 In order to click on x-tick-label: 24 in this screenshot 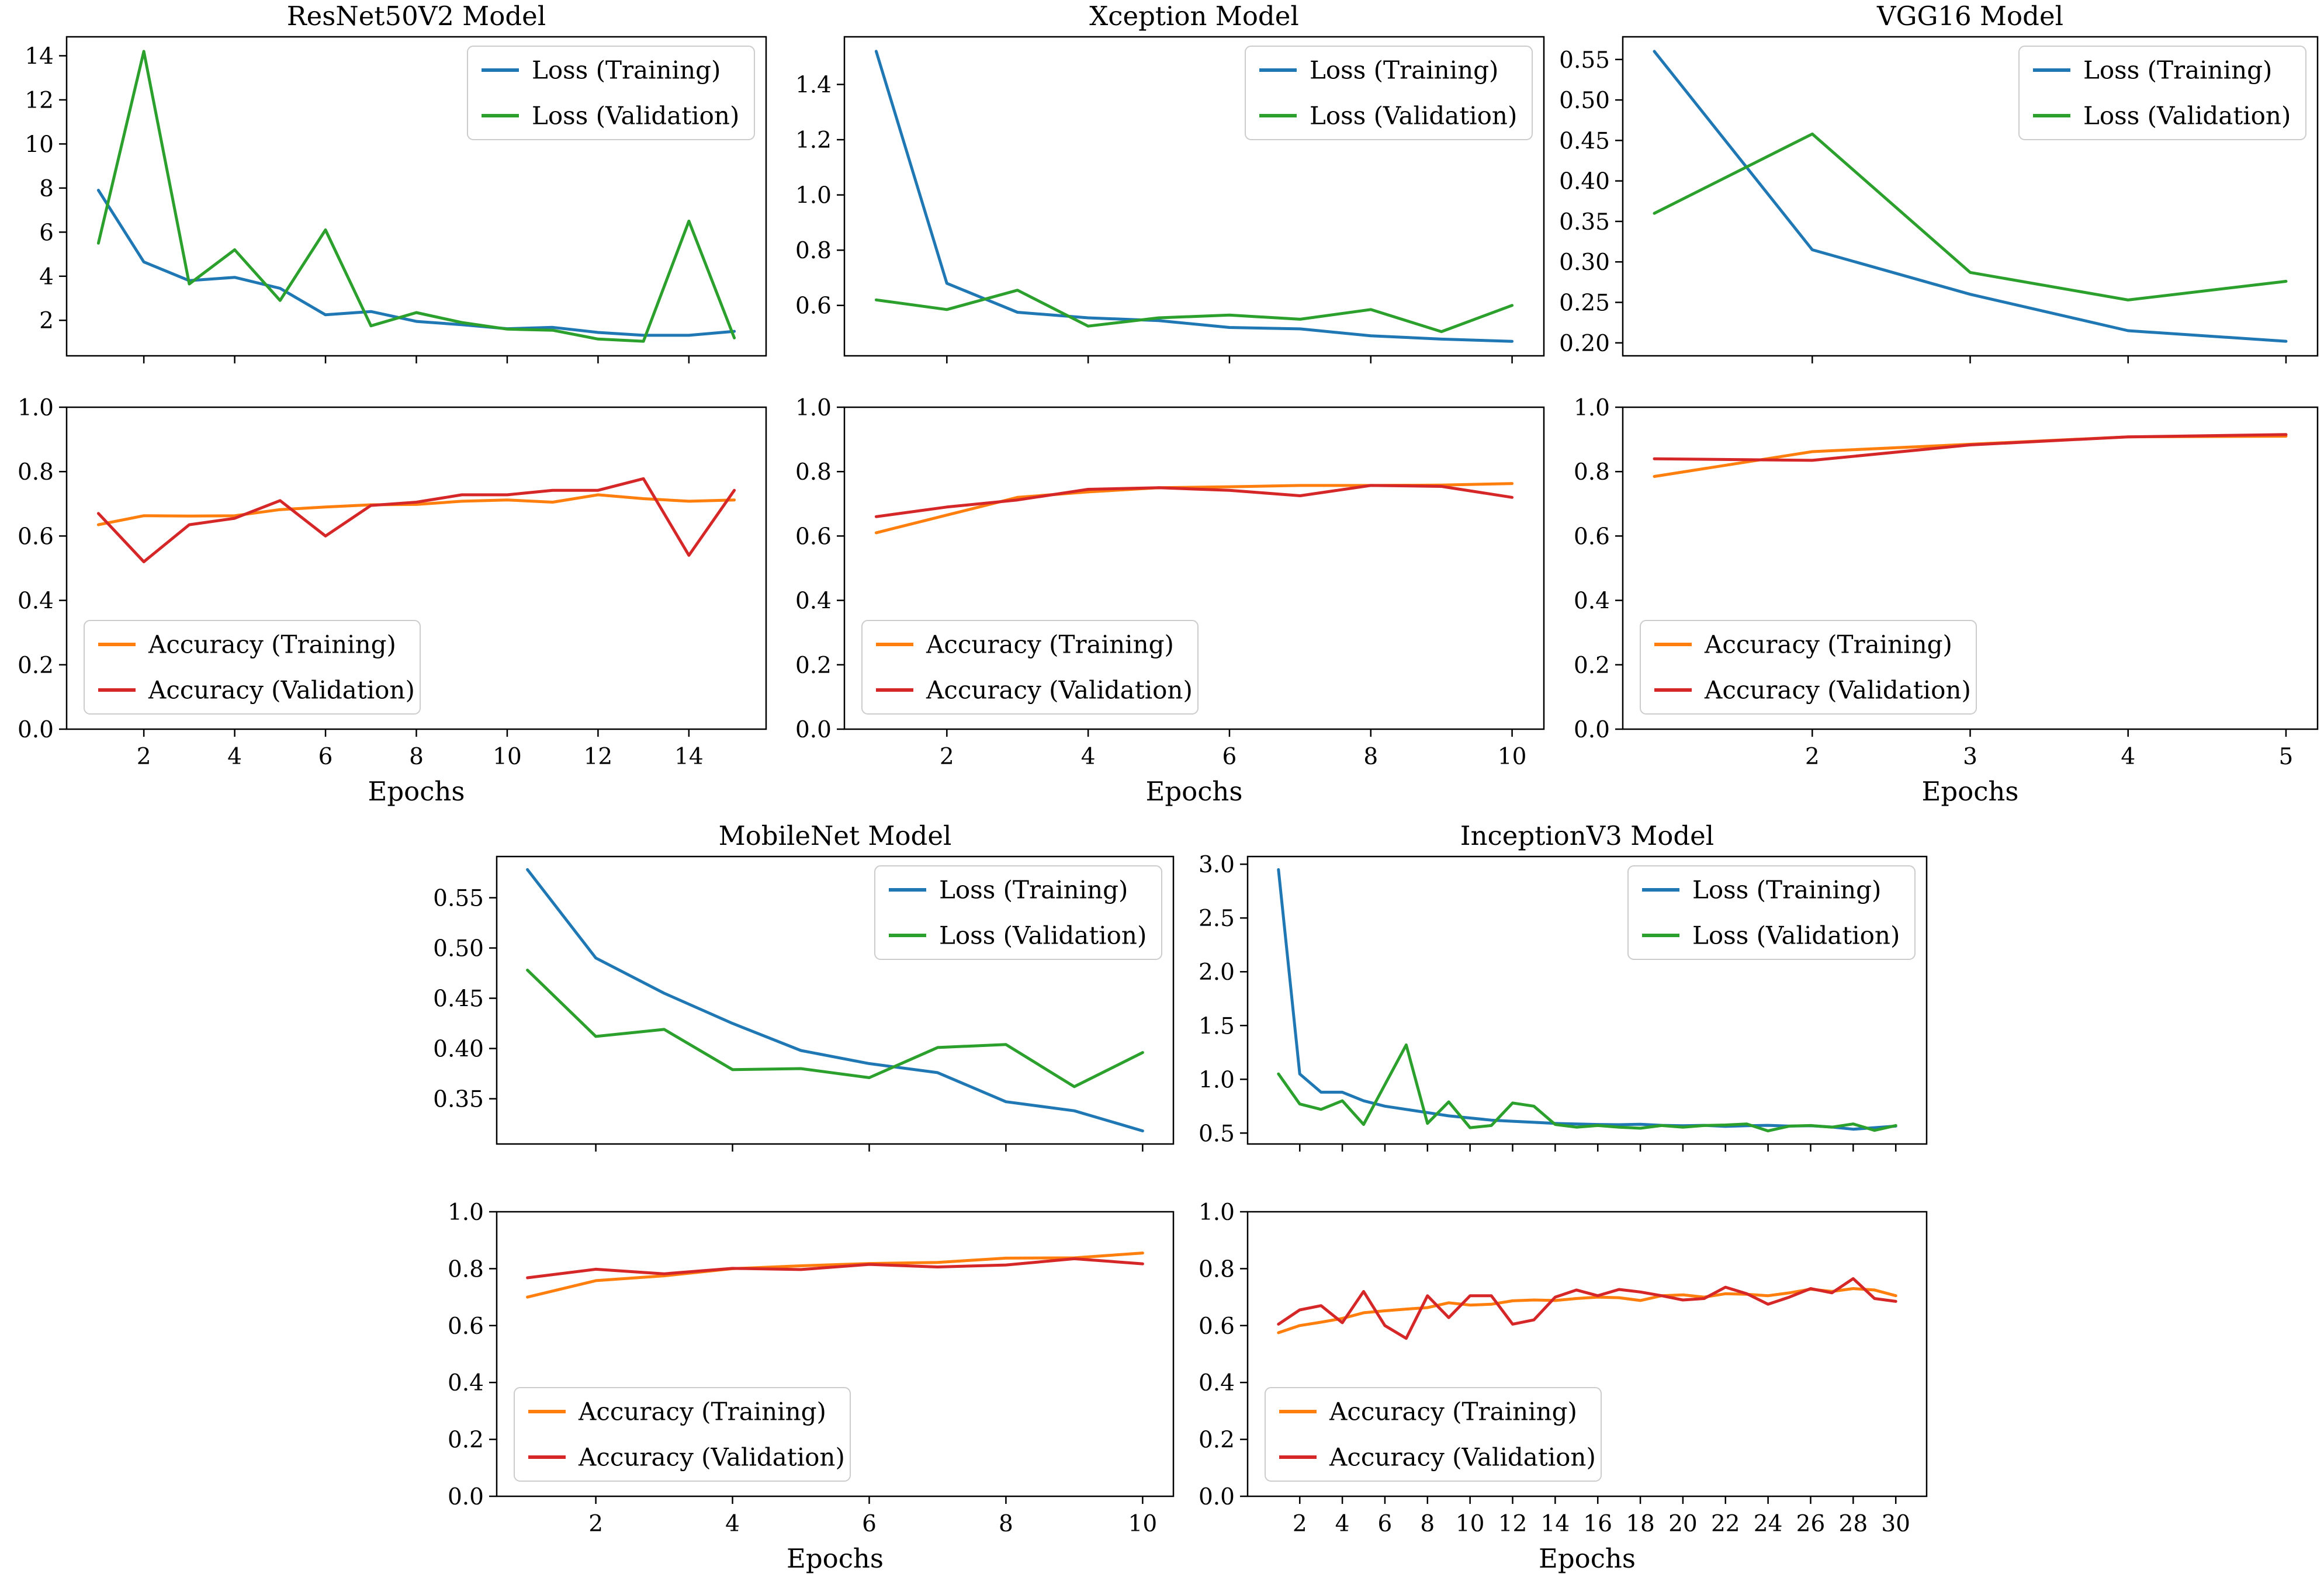, I will do `click(1768, 1524)`.